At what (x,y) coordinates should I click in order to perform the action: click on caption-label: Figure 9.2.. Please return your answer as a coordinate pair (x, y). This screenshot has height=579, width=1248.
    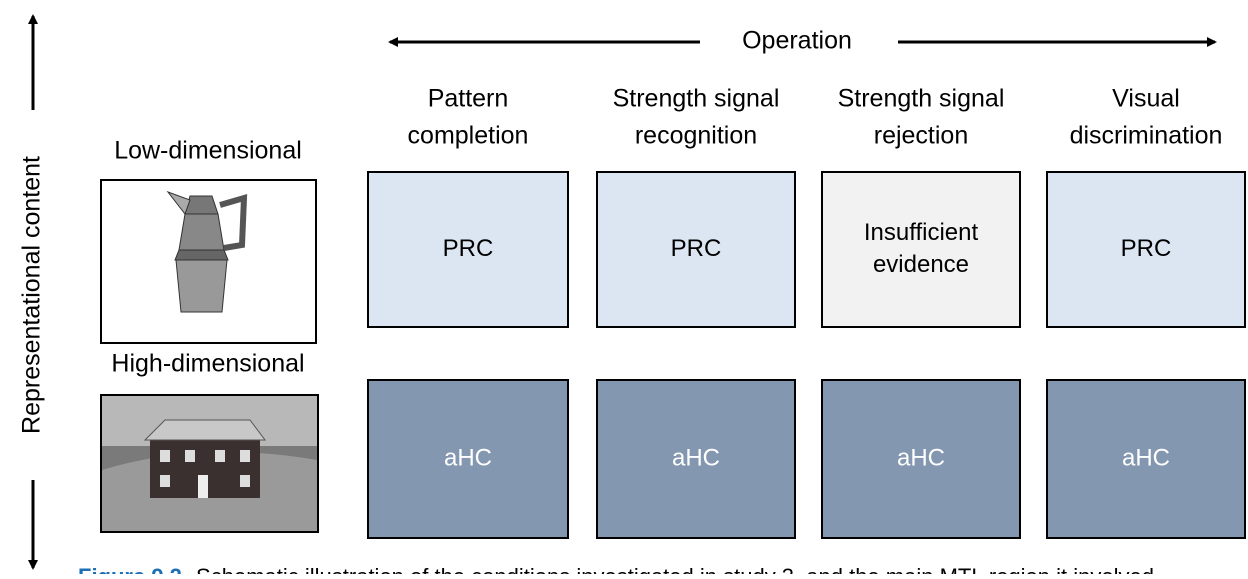
    Looking at the image, I should click on (133, 569).